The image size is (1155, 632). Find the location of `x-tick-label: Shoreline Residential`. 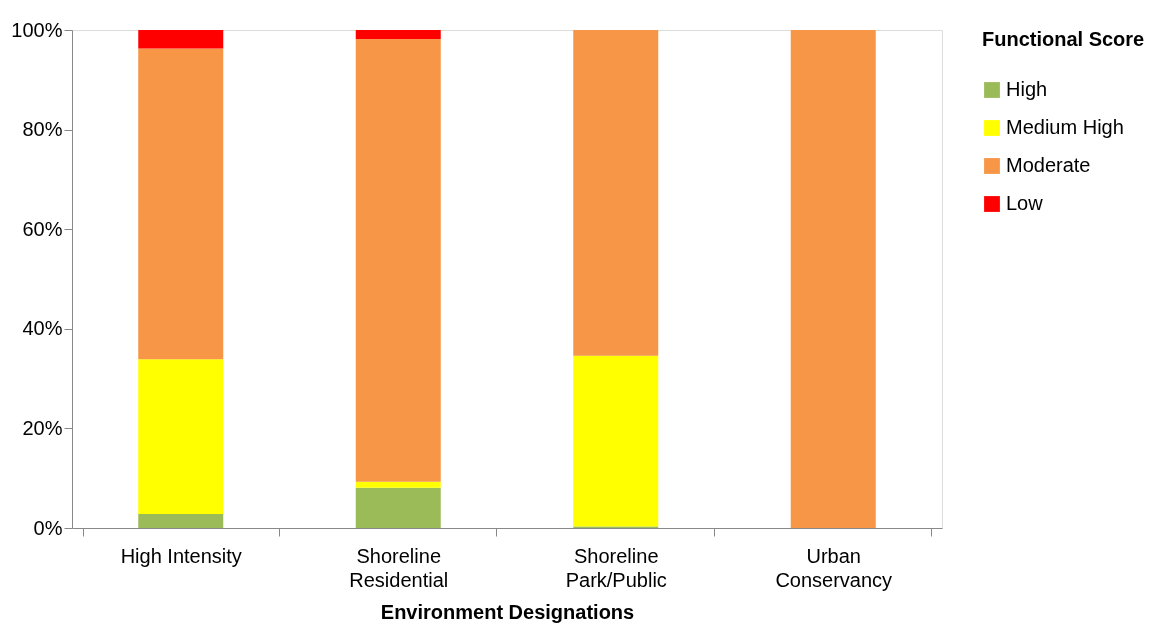

x-tick-label: Shoreline Residential is located at coordinates (399, 567).